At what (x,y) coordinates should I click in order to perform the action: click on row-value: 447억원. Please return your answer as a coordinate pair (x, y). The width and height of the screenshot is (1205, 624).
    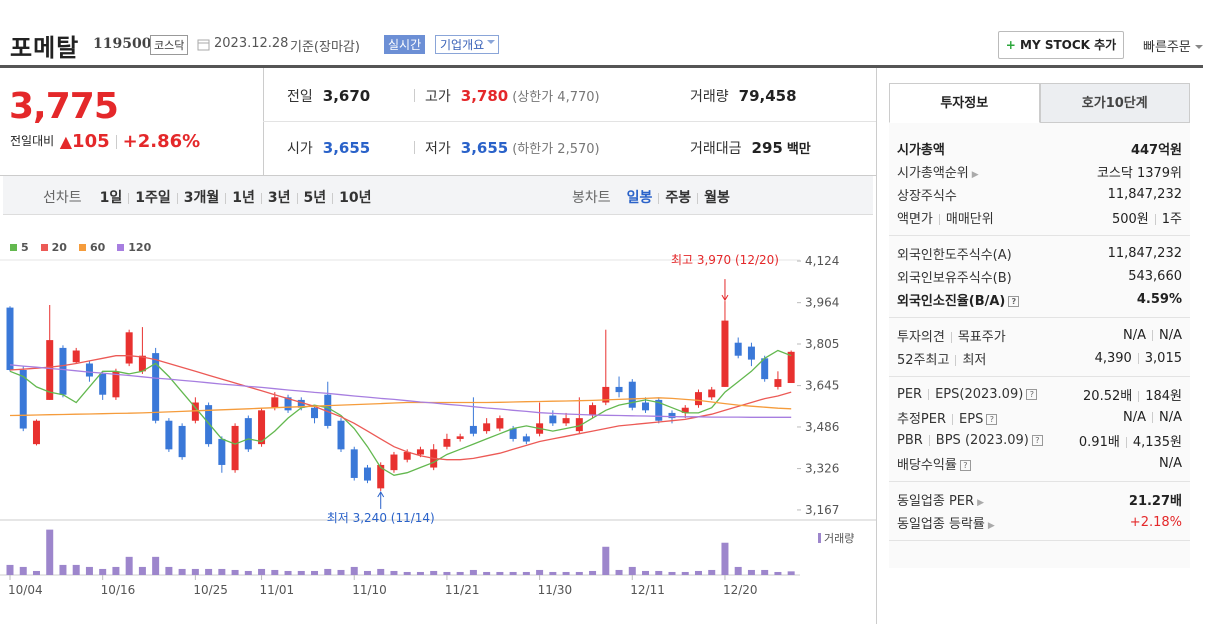
    Looking at the image, I should click on (1156, 148).